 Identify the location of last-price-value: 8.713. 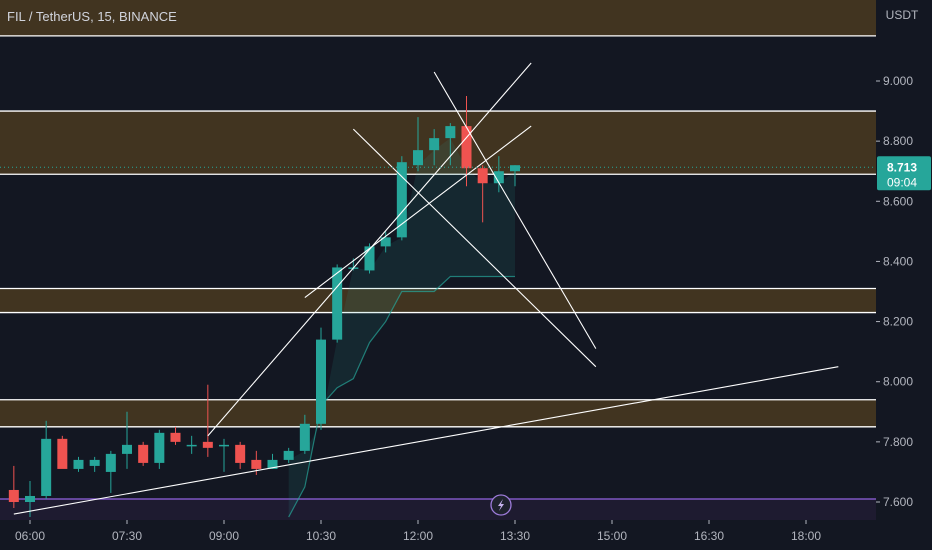
(902, 167).